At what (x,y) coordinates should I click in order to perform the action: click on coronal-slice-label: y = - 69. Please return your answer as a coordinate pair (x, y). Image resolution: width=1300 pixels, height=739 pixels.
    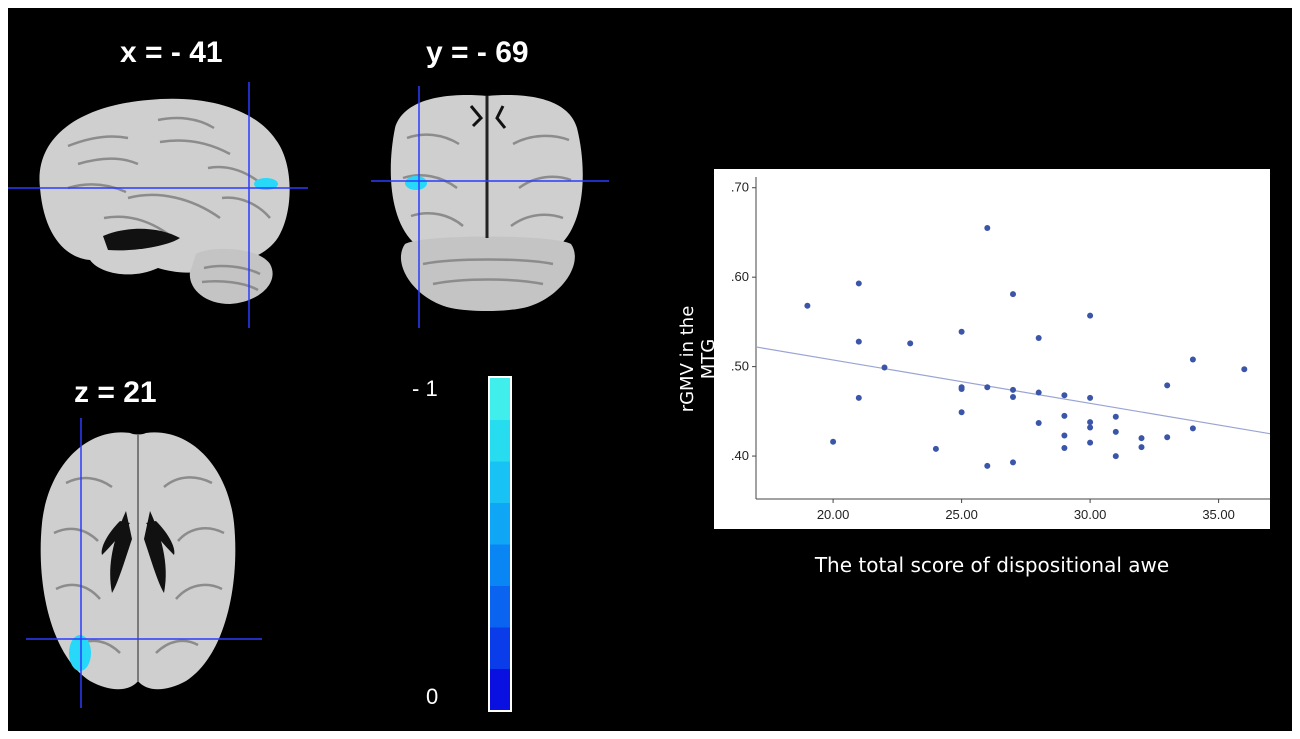
    Looking at the image, I should click on (477, 52).